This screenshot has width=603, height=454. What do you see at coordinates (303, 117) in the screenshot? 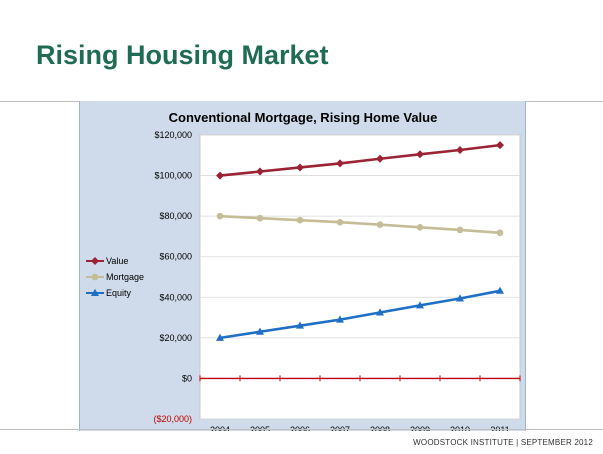
I see `chart-title: Conventional Mortgage, Rising Home Value` at bounding box center [303, 117].